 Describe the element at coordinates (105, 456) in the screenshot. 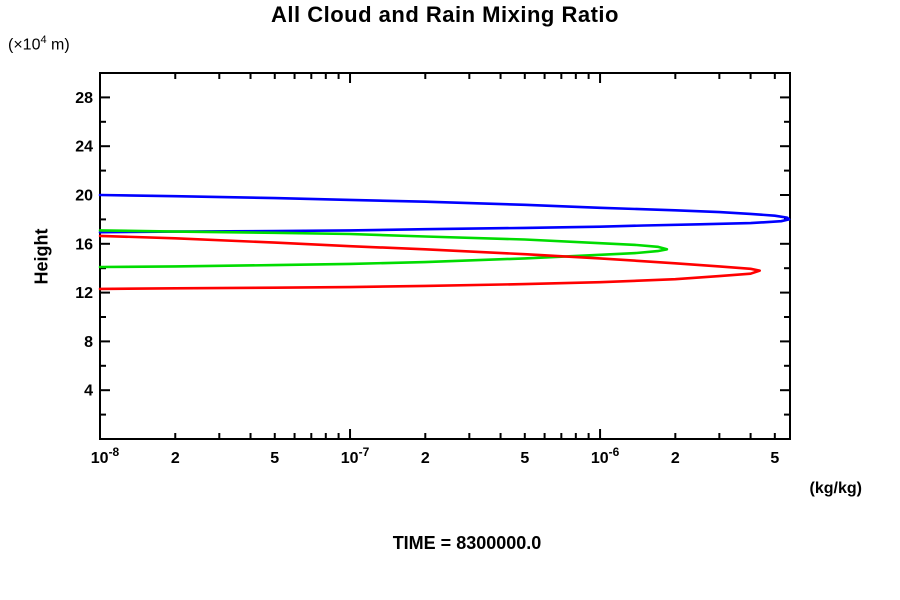

I see `x-tick-label: 10⁻⁸` at that location.